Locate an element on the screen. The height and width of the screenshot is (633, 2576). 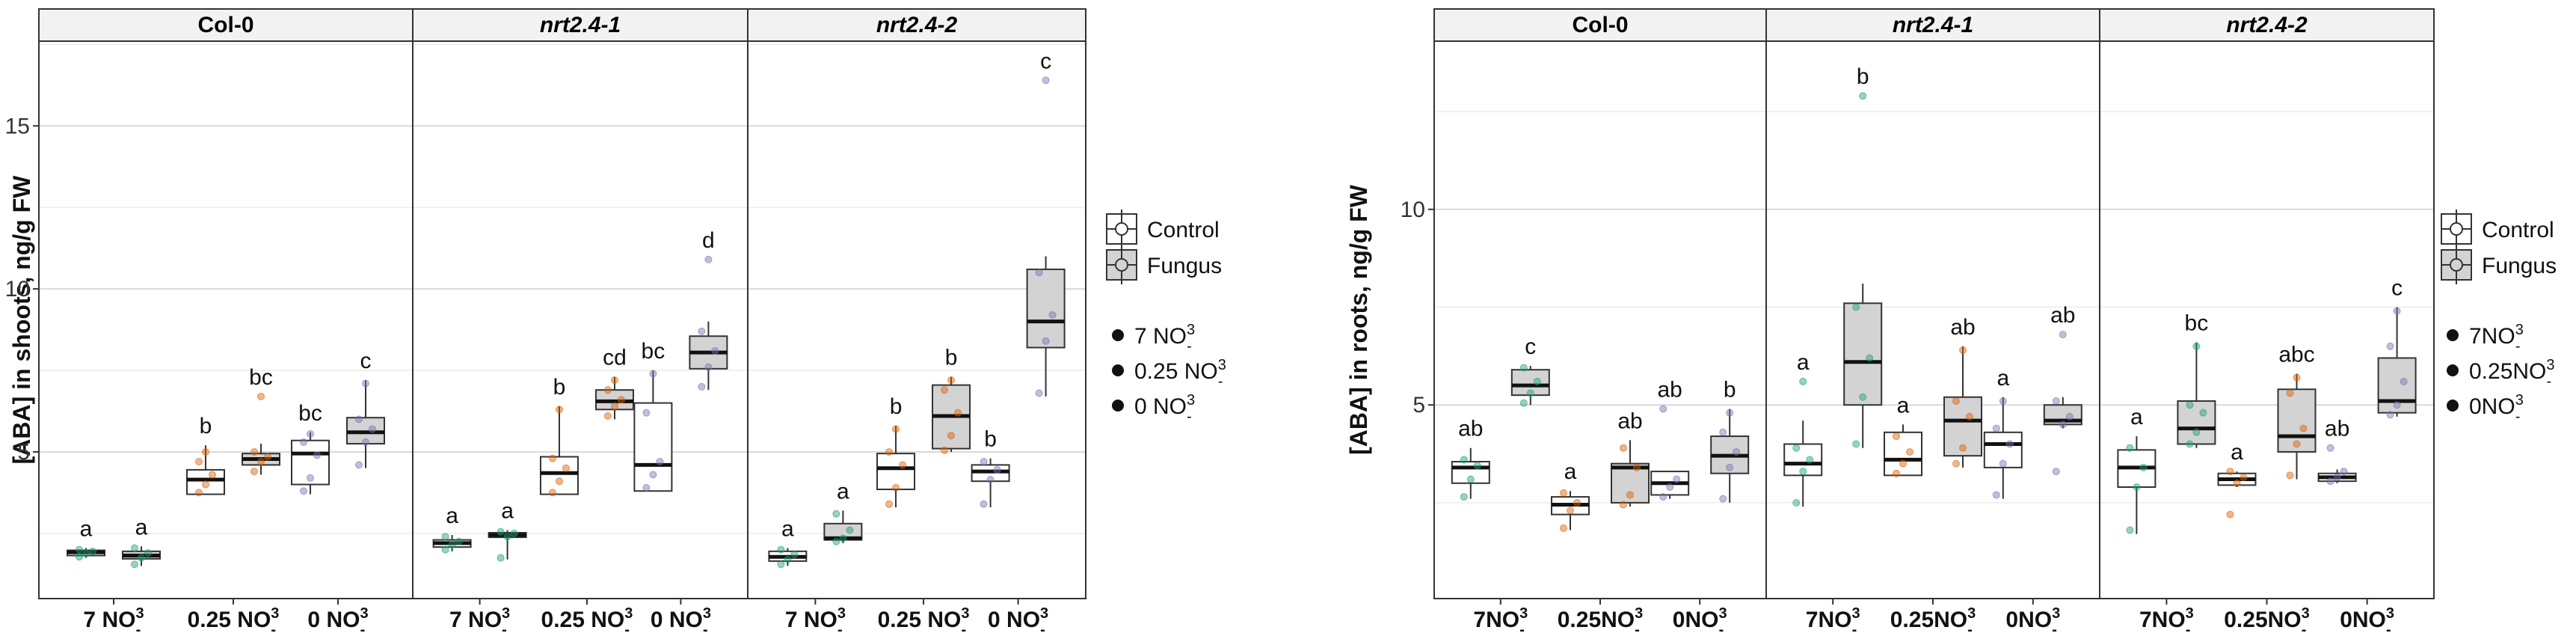
x-tick-label: 0NO3- is located at coordinates (2032, 619).